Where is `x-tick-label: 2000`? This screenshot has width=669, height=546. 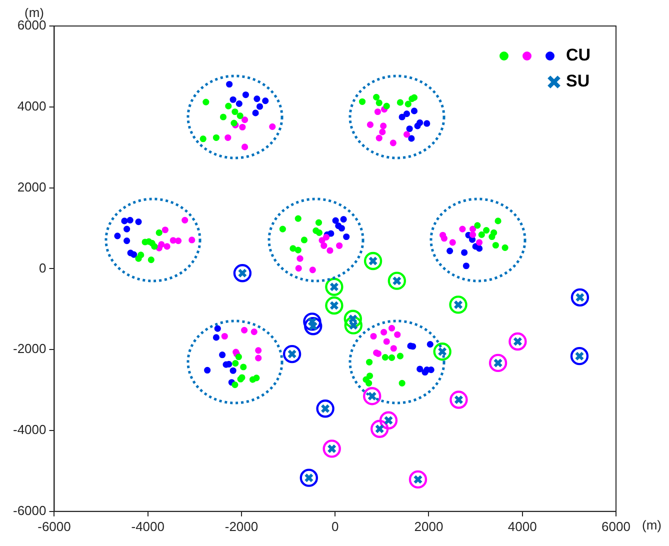
x-tick-label: 2000 is located at coordinates (429, 526).